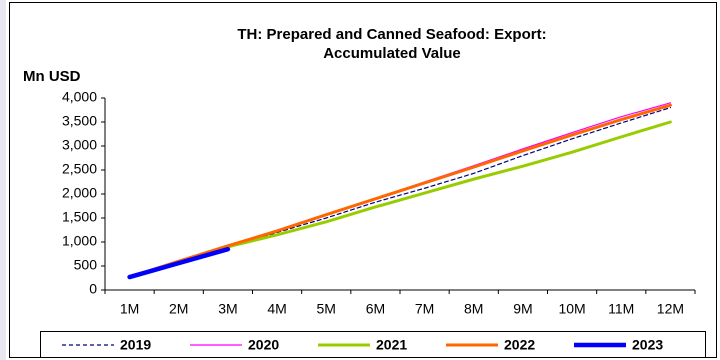  I want to click on x-tick-label: 4M, so click(276, 309).